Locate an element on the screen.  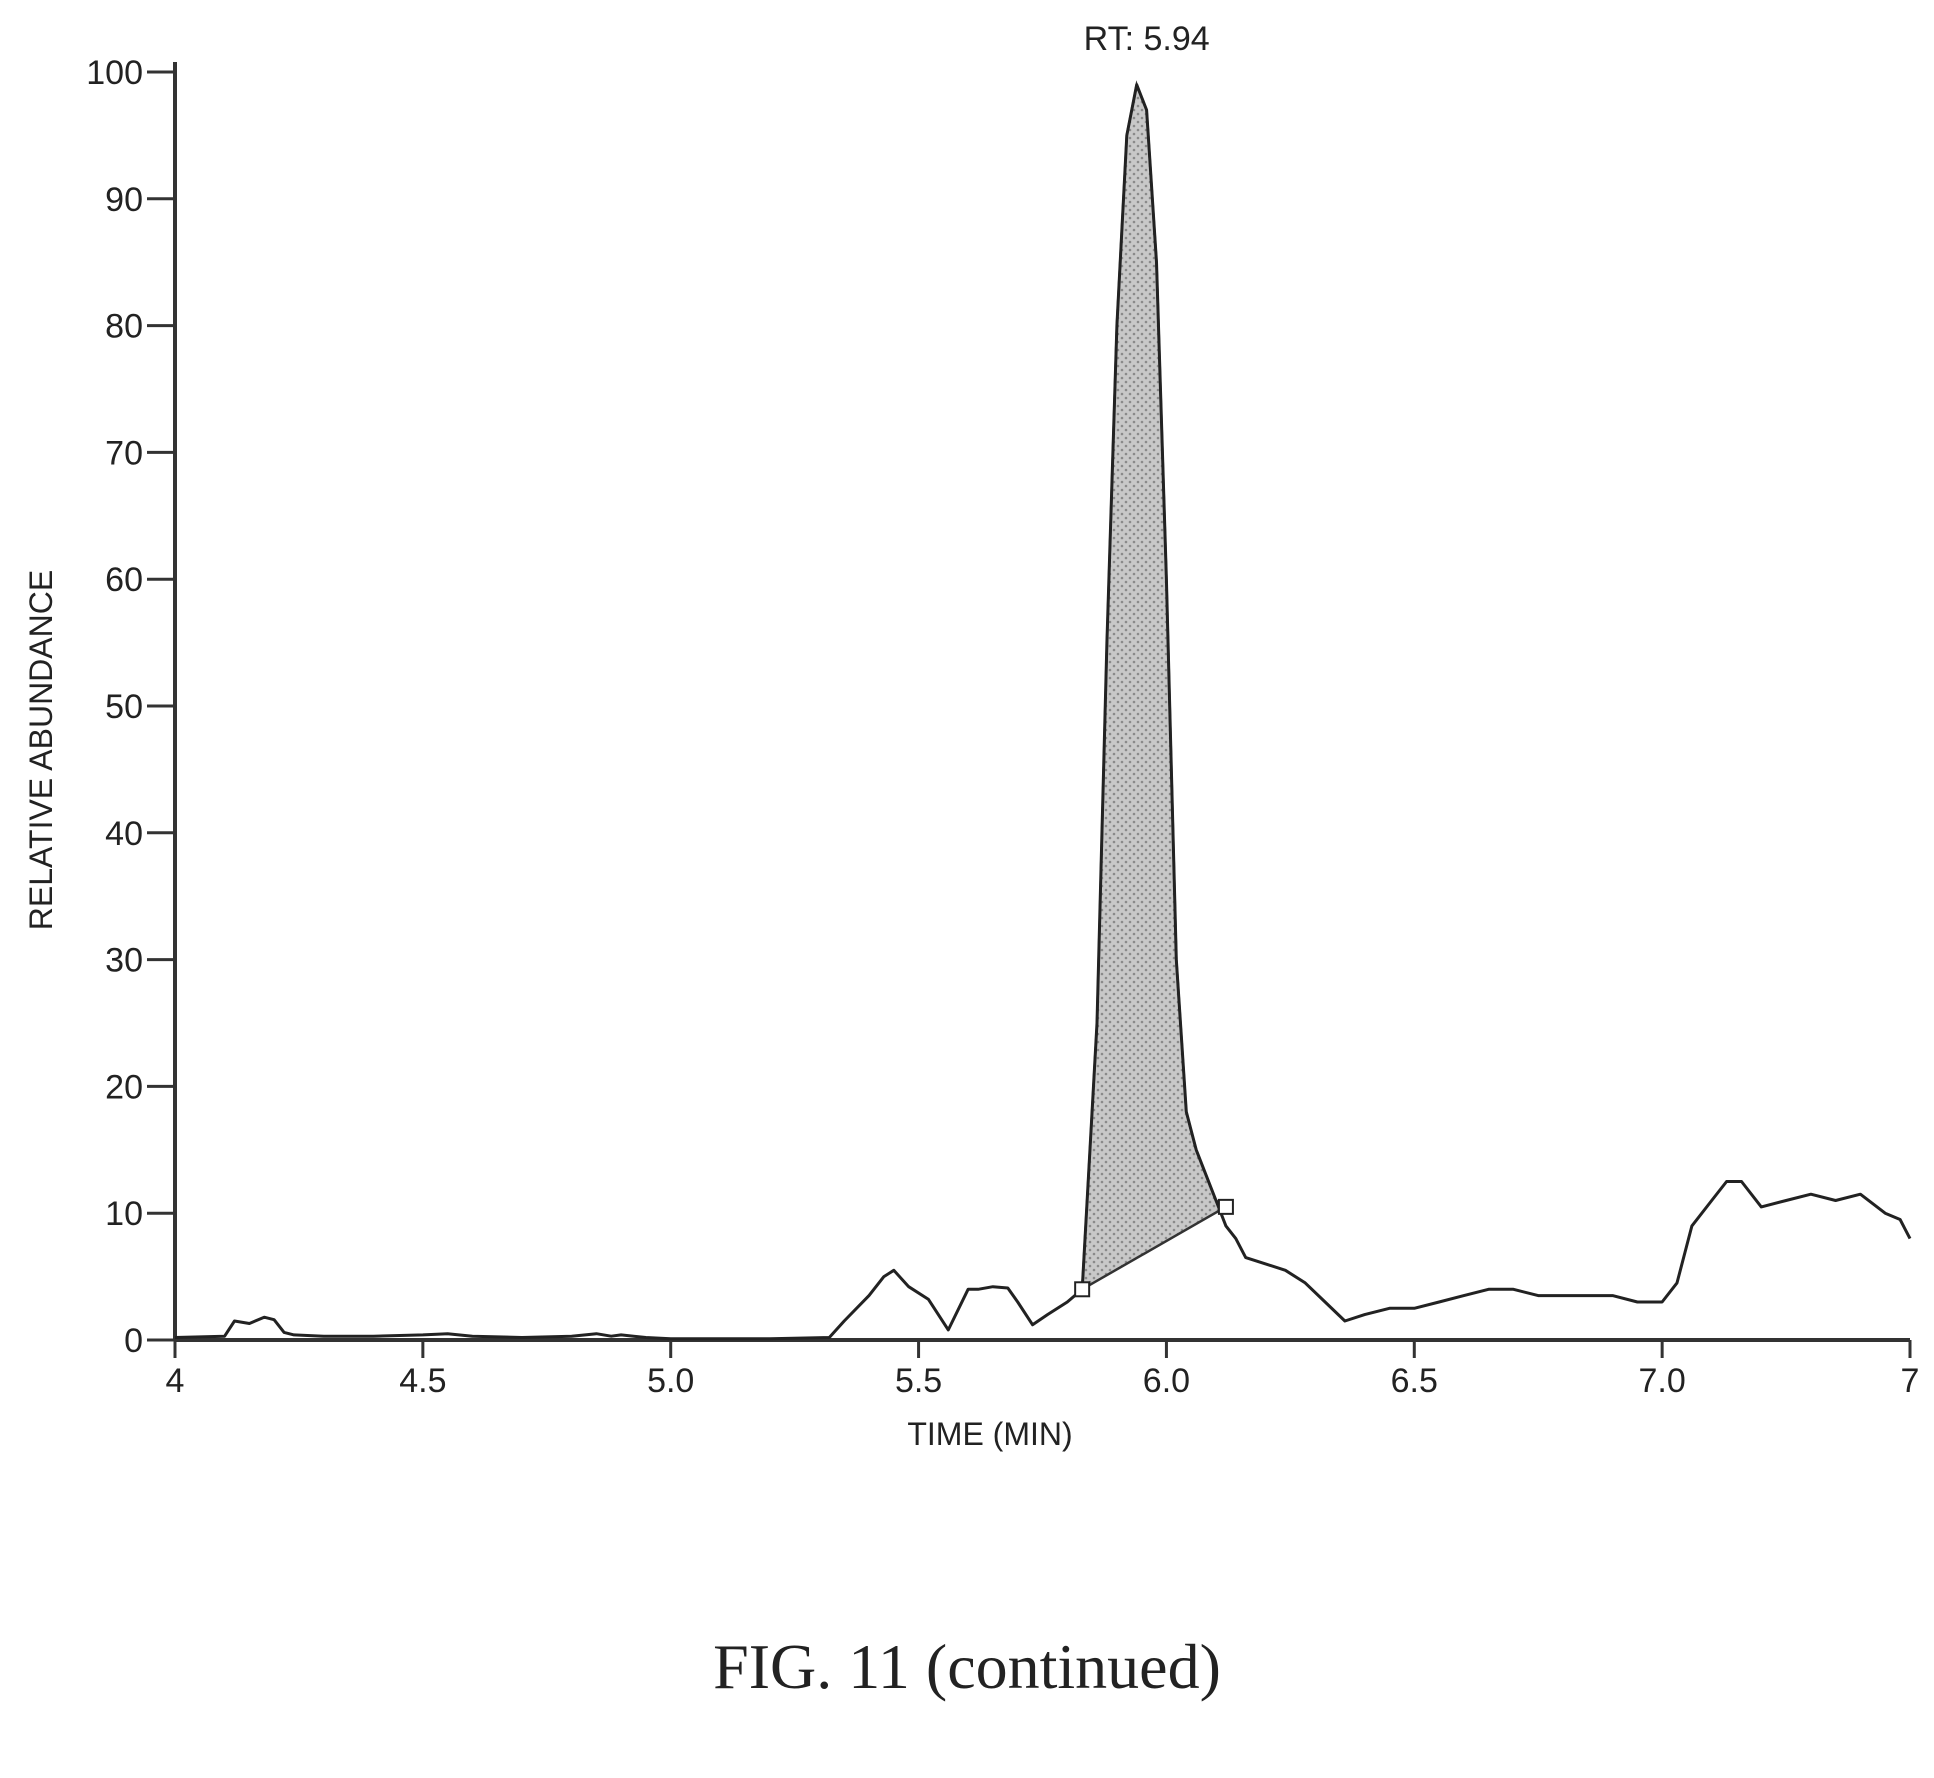
y-tick-label: 70 is located at coordinates (124, 453).